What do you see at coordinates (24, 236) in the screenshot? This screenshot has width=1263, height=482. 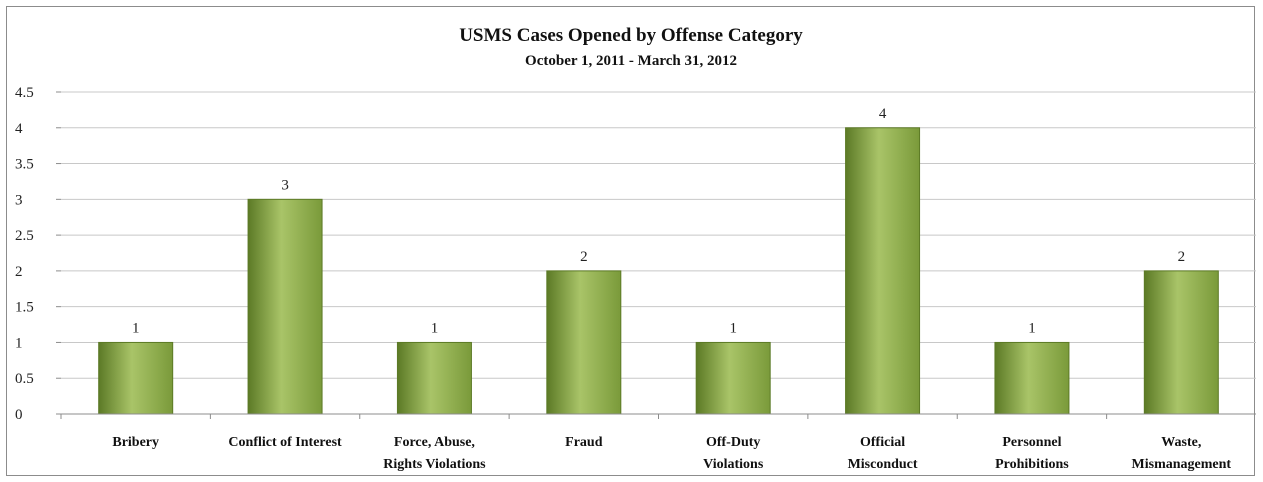 I see `y-tick-label: 2.5` at bounding box center [24, 236].